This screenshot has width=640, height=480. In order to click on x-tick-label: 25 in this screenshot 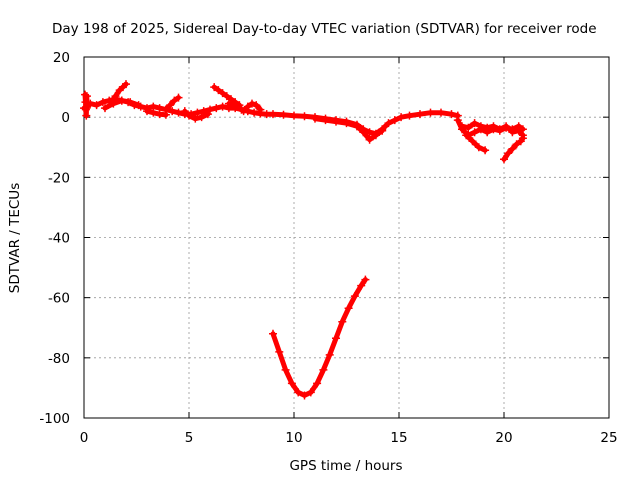, I will do `click(608, 438)`.